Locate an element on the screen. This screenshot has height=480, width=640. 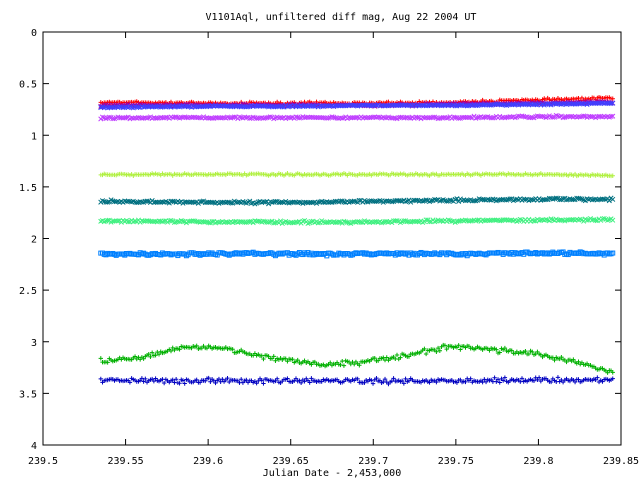
y-tick-label: 2 is located at coordinates (34, 240).